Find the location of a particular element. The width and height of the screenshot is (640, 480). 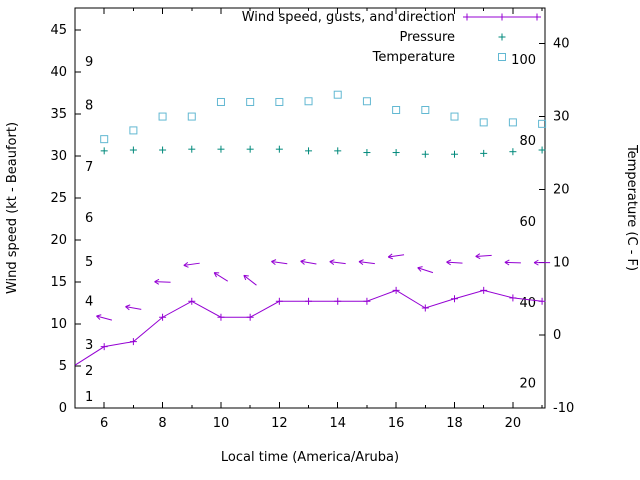

fahrenheit-label: 60 is located at coordinates (527, 222).